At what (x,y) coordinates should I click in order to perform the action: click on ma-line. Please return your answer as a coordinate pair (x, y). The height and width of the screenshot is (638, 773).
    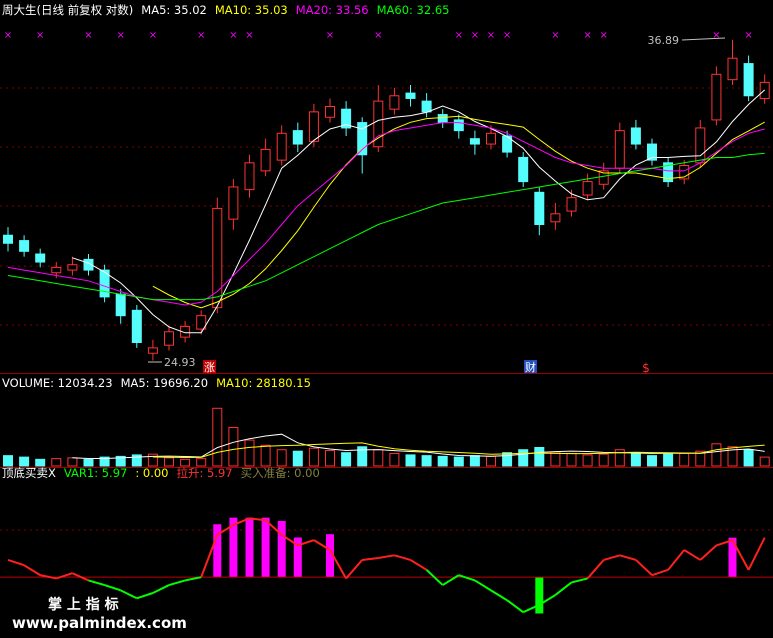
    Looking at the image, I should click on (458, 450).